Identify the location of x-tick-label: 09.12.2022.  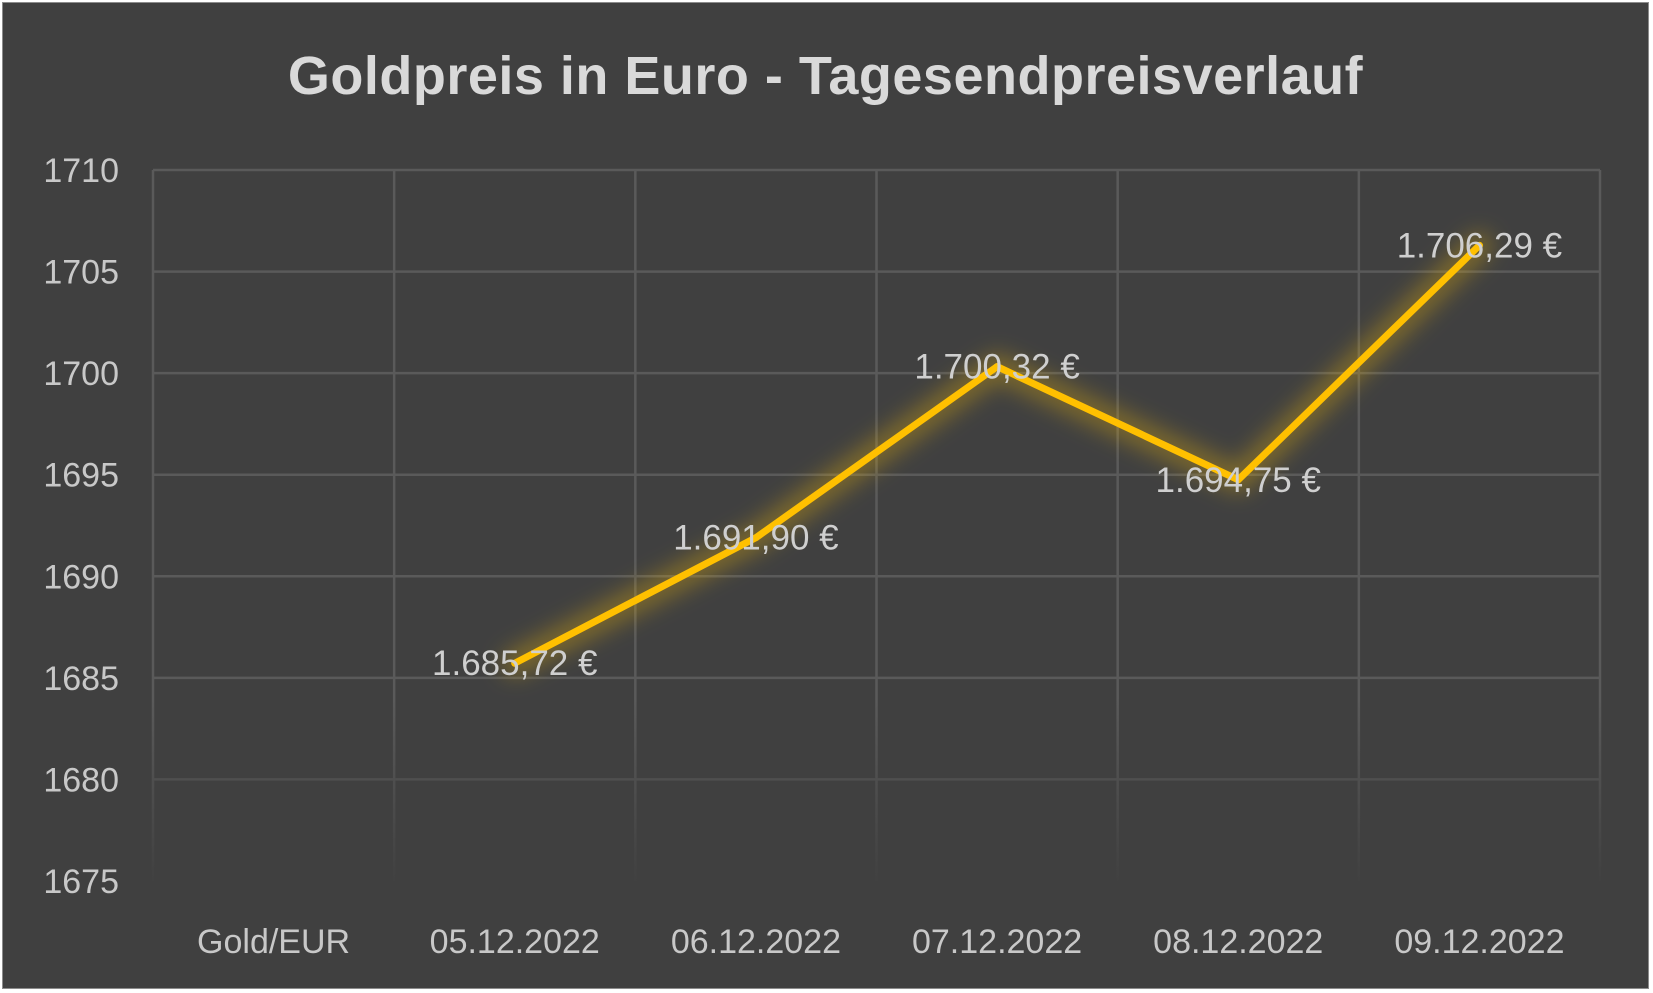
(1479, 942).